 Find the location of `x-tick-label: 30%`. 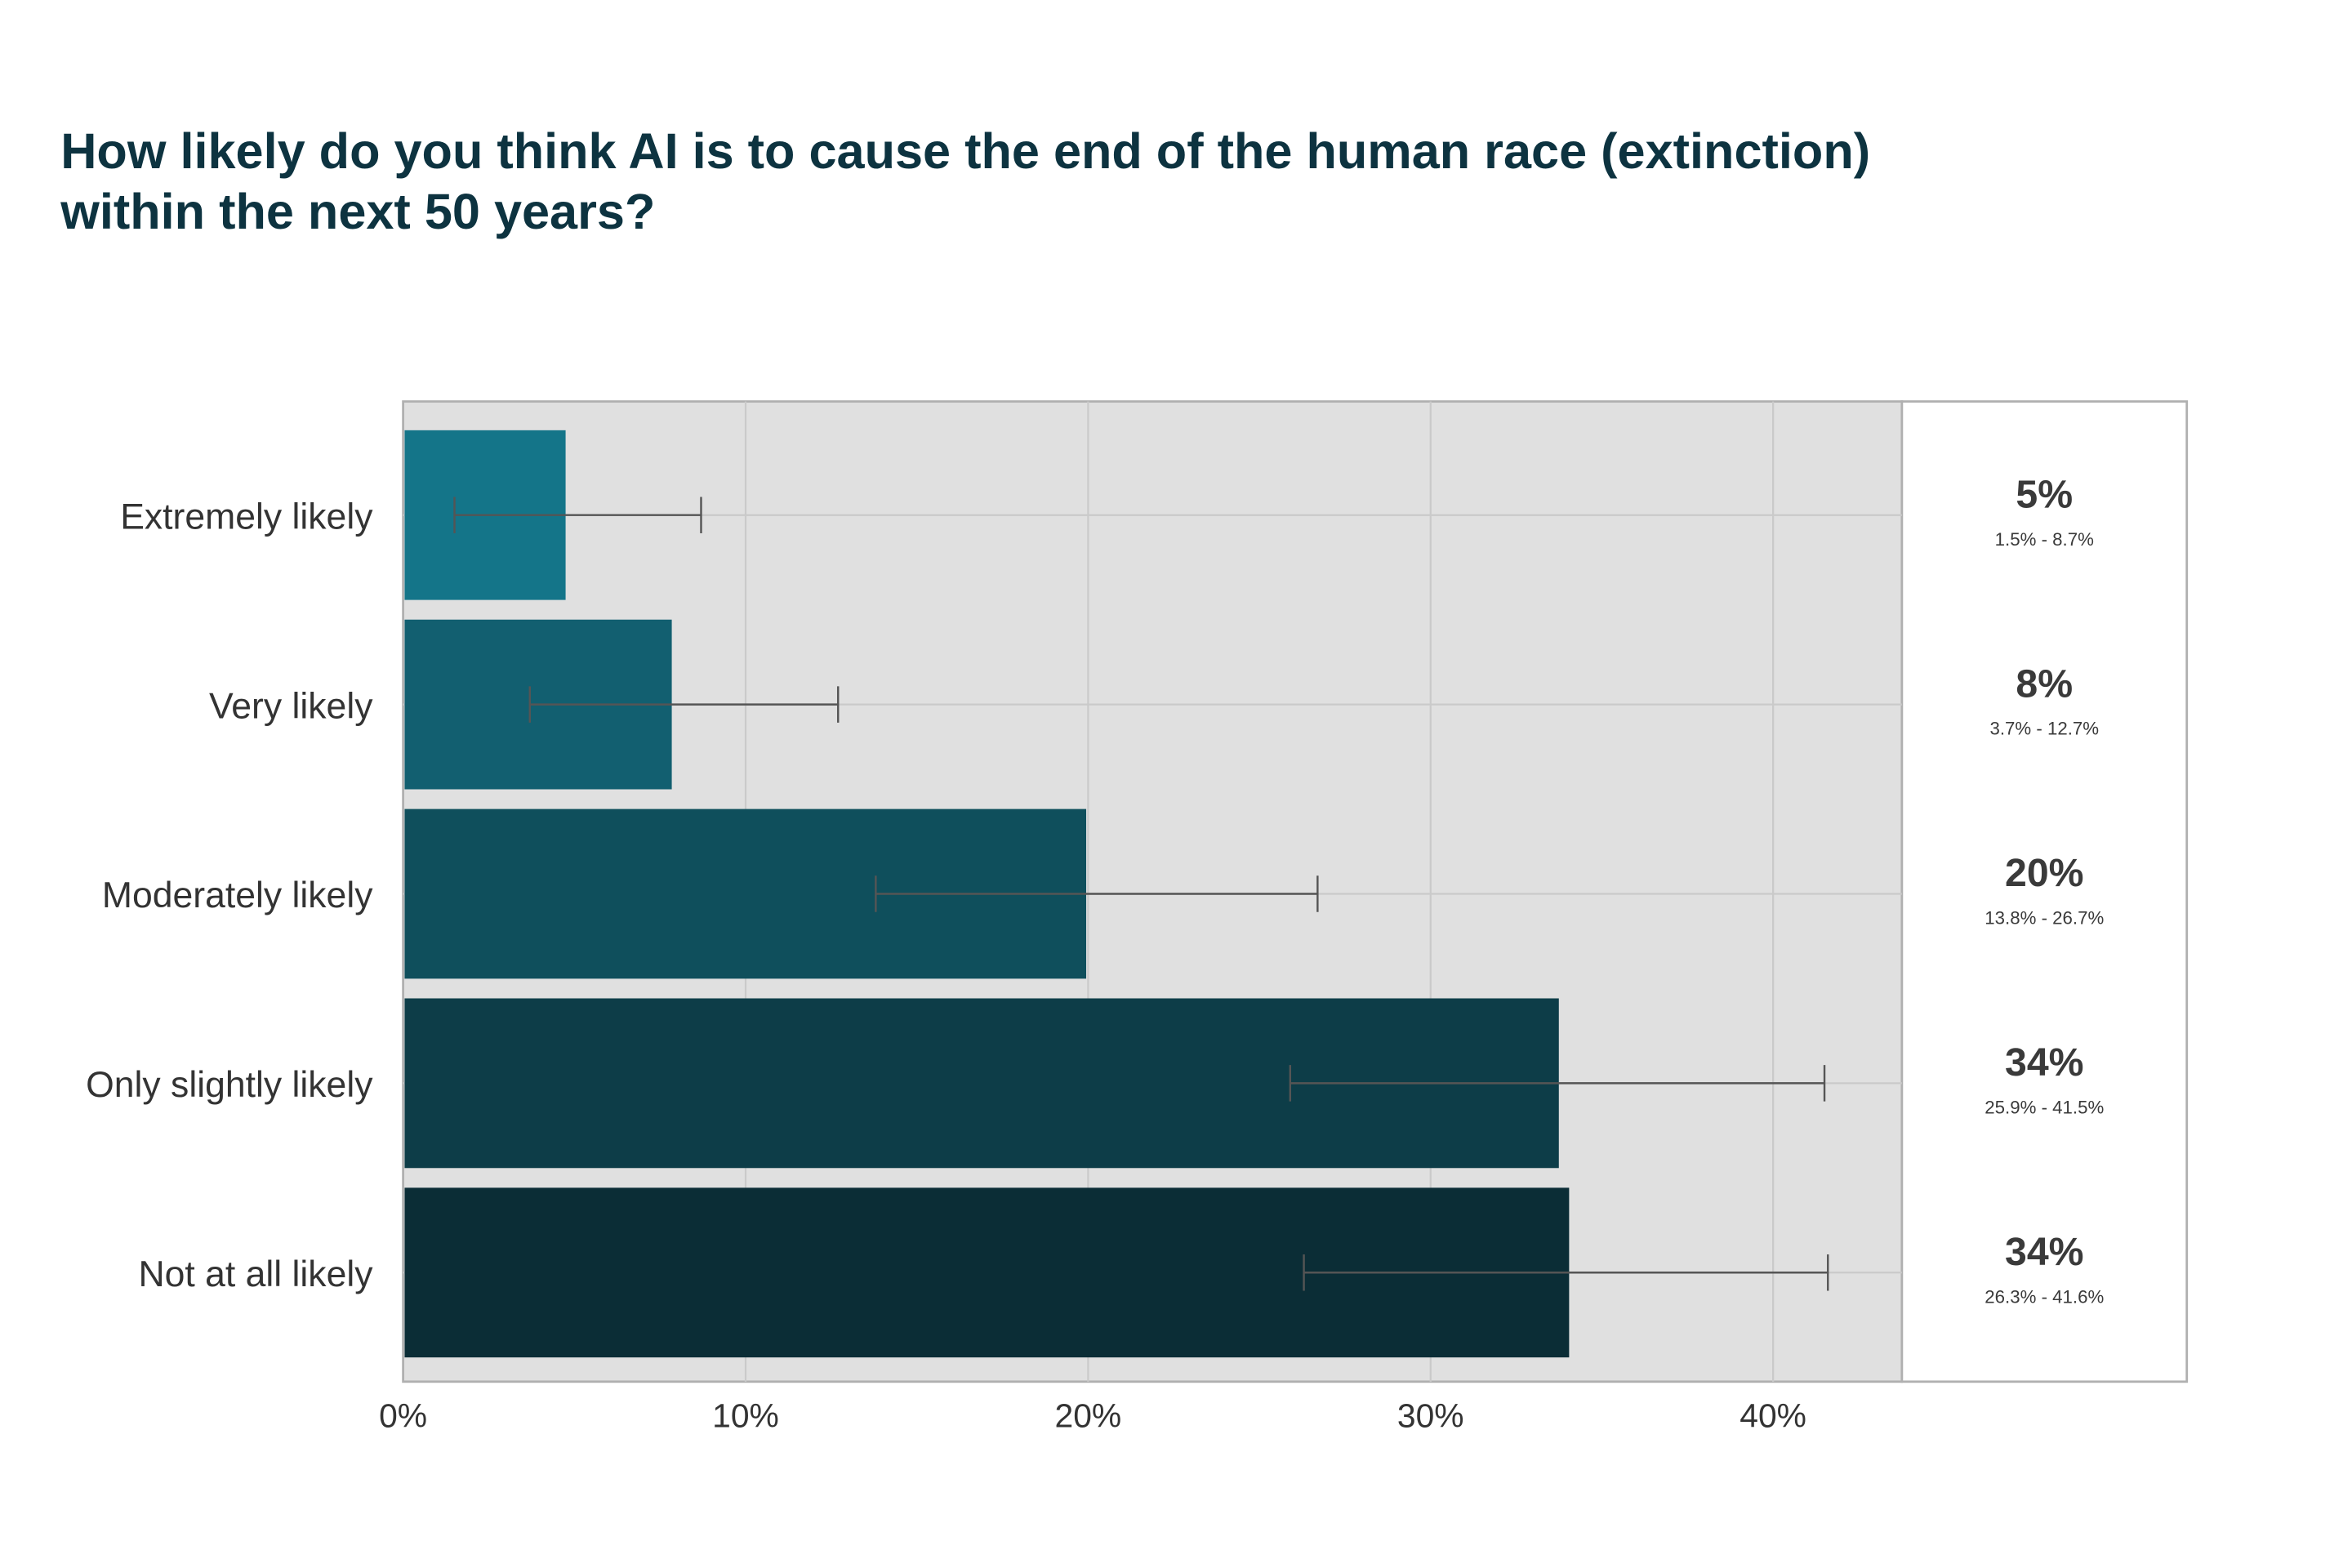

x-tick-label: 30% is located at coordinates (1430, 1415).